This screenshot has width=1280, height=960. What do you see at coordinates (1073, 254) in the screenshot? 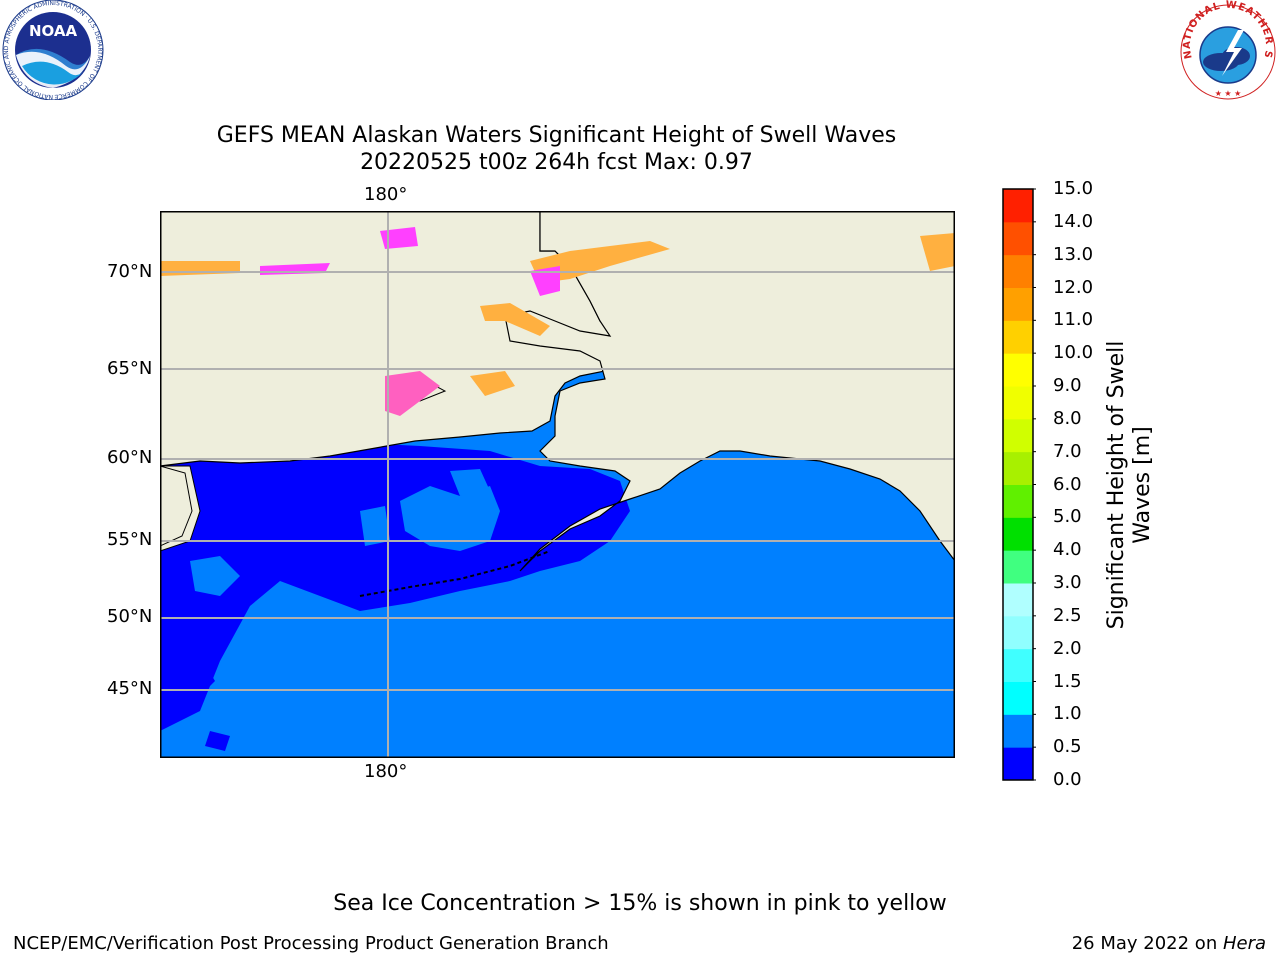
I see `colorbar-tick-label: 13.0` at bounding box center [1073, 254].